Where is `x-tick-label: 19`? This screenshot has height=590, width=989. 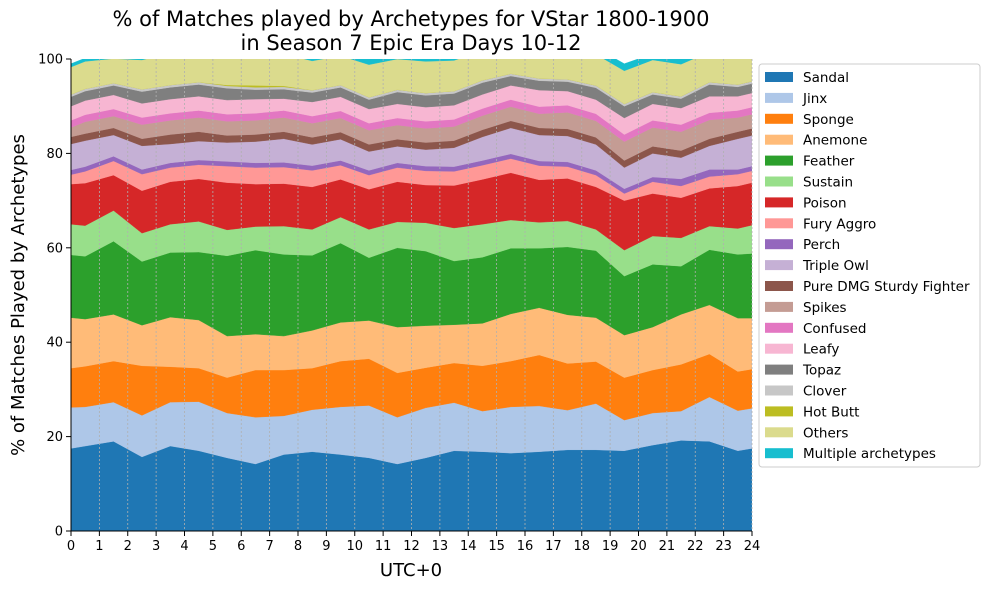
x-tick-label: 19 is located at coordinates (610, 546).